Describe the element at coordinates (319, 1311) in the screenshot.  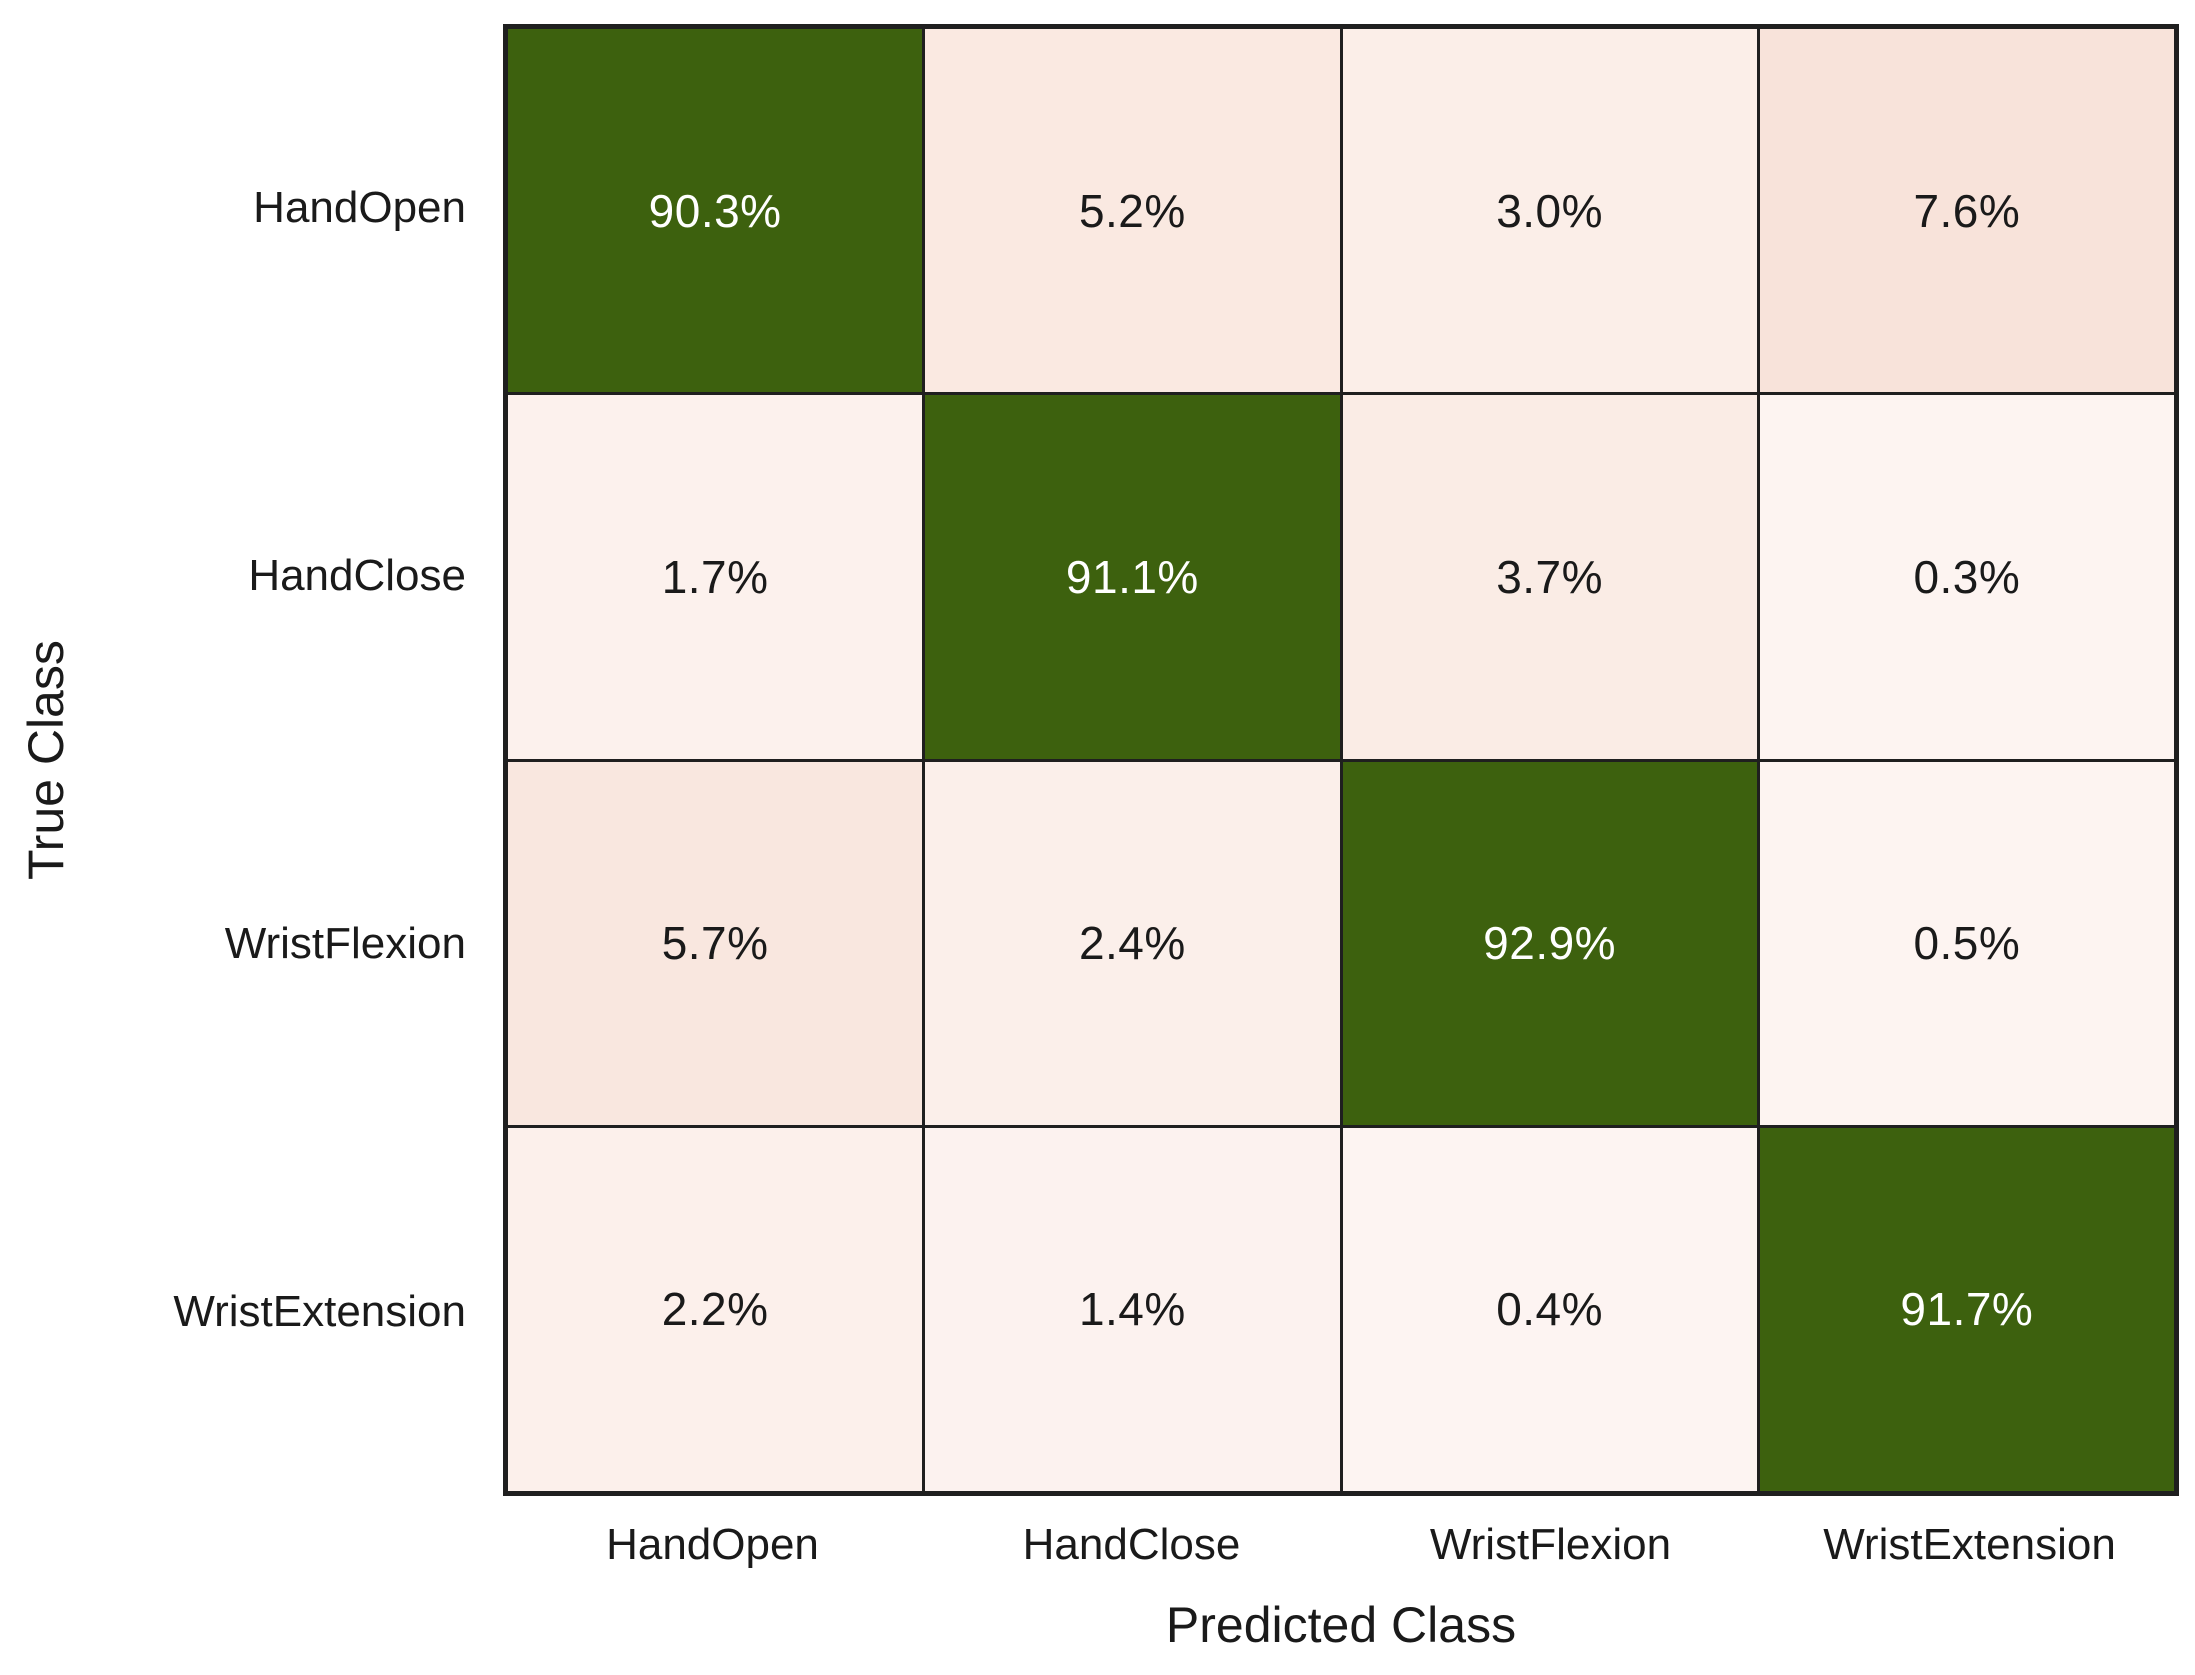
I see `y-tick-wristextension: WristExtension` at that location.